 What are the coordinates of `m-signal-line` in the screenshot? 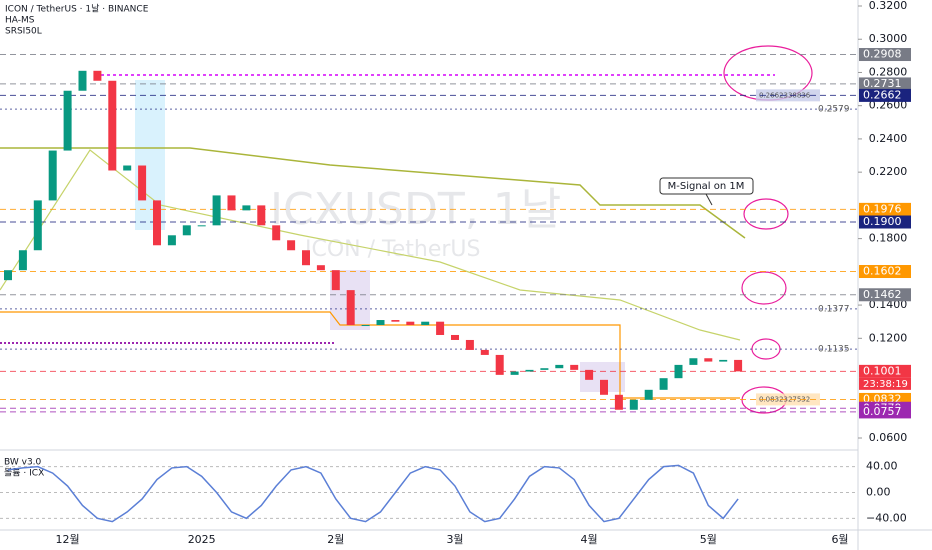 It's located at (373, 193).